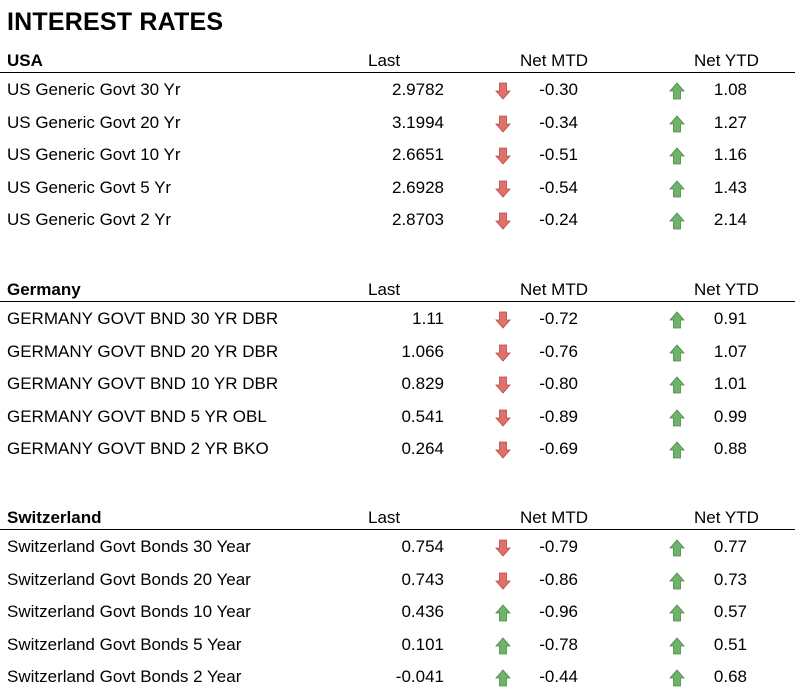 Image resolution: width=795 pixels, height=696 pixels. What do you see at coordinates (558, 122) in the screenshot?
I see `net-mtd-value: -0.34` at bounding box center [558, 122].